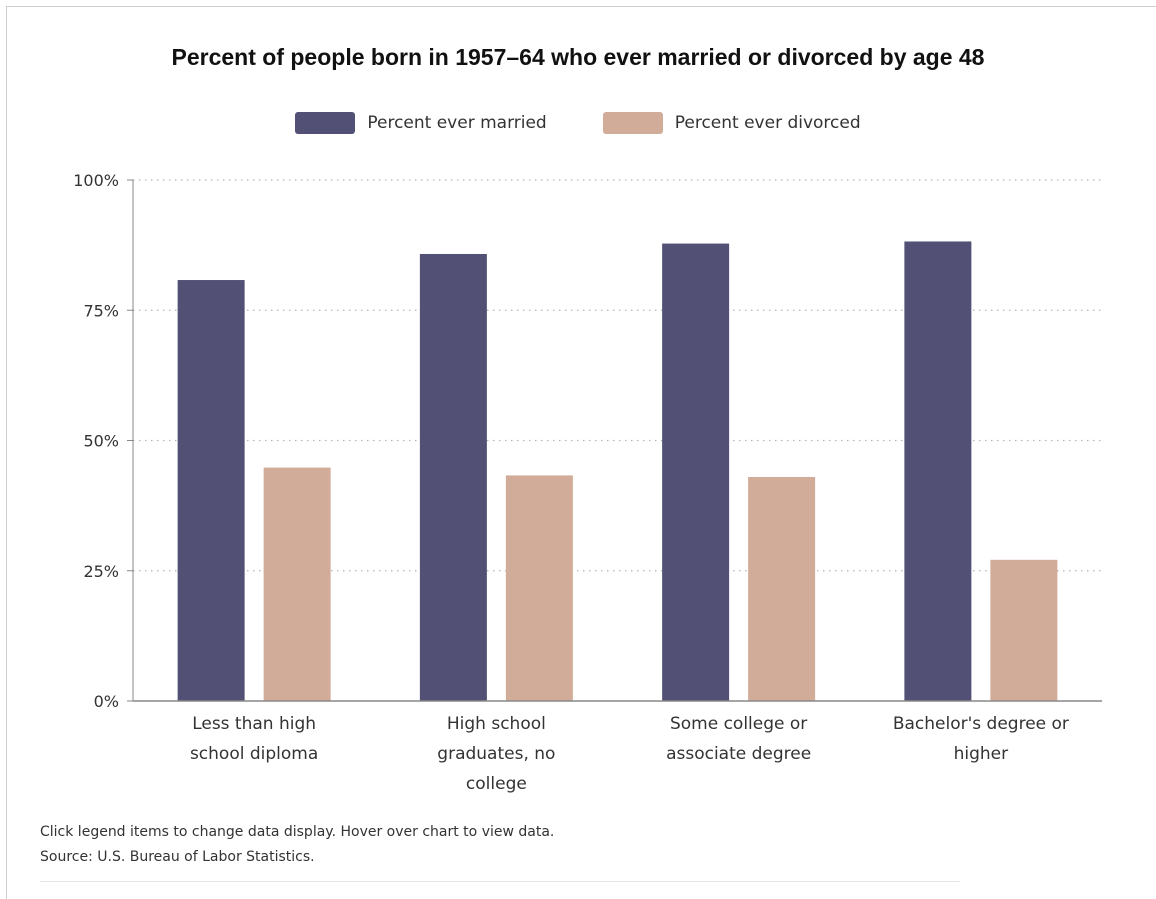  Describe the element at coordinates (539, 588) in the screenshot. I see `bar: Percent ever divorced: 43.3%` at that location.